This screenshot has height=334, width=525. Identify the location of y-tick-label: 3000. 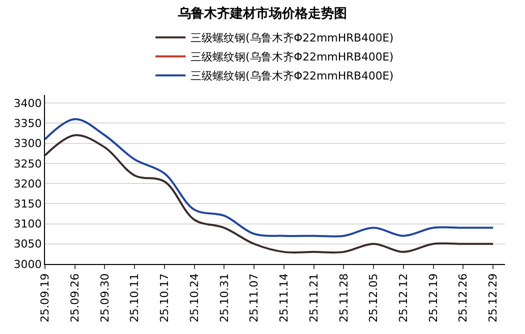
(28, 264).